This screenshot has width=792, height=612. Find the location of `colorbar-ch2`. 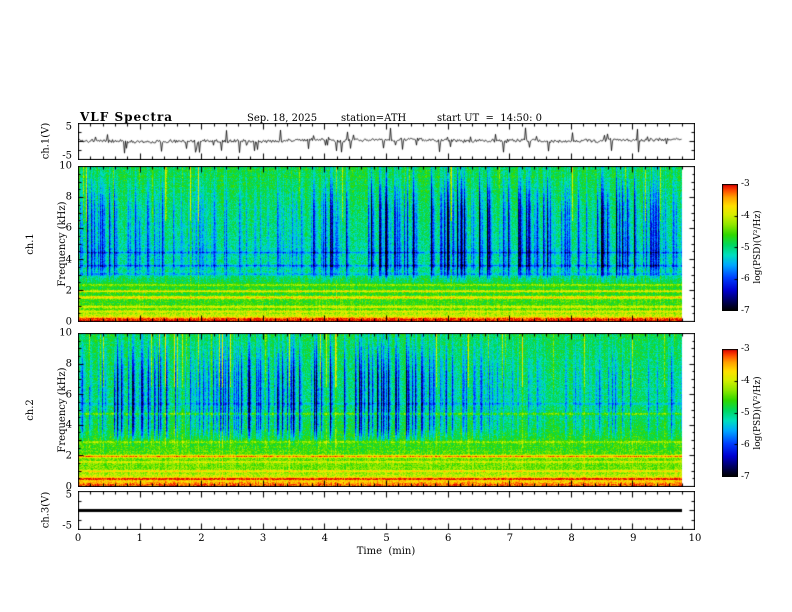

colorbar-ch2 is located at coordinates (730, 413).